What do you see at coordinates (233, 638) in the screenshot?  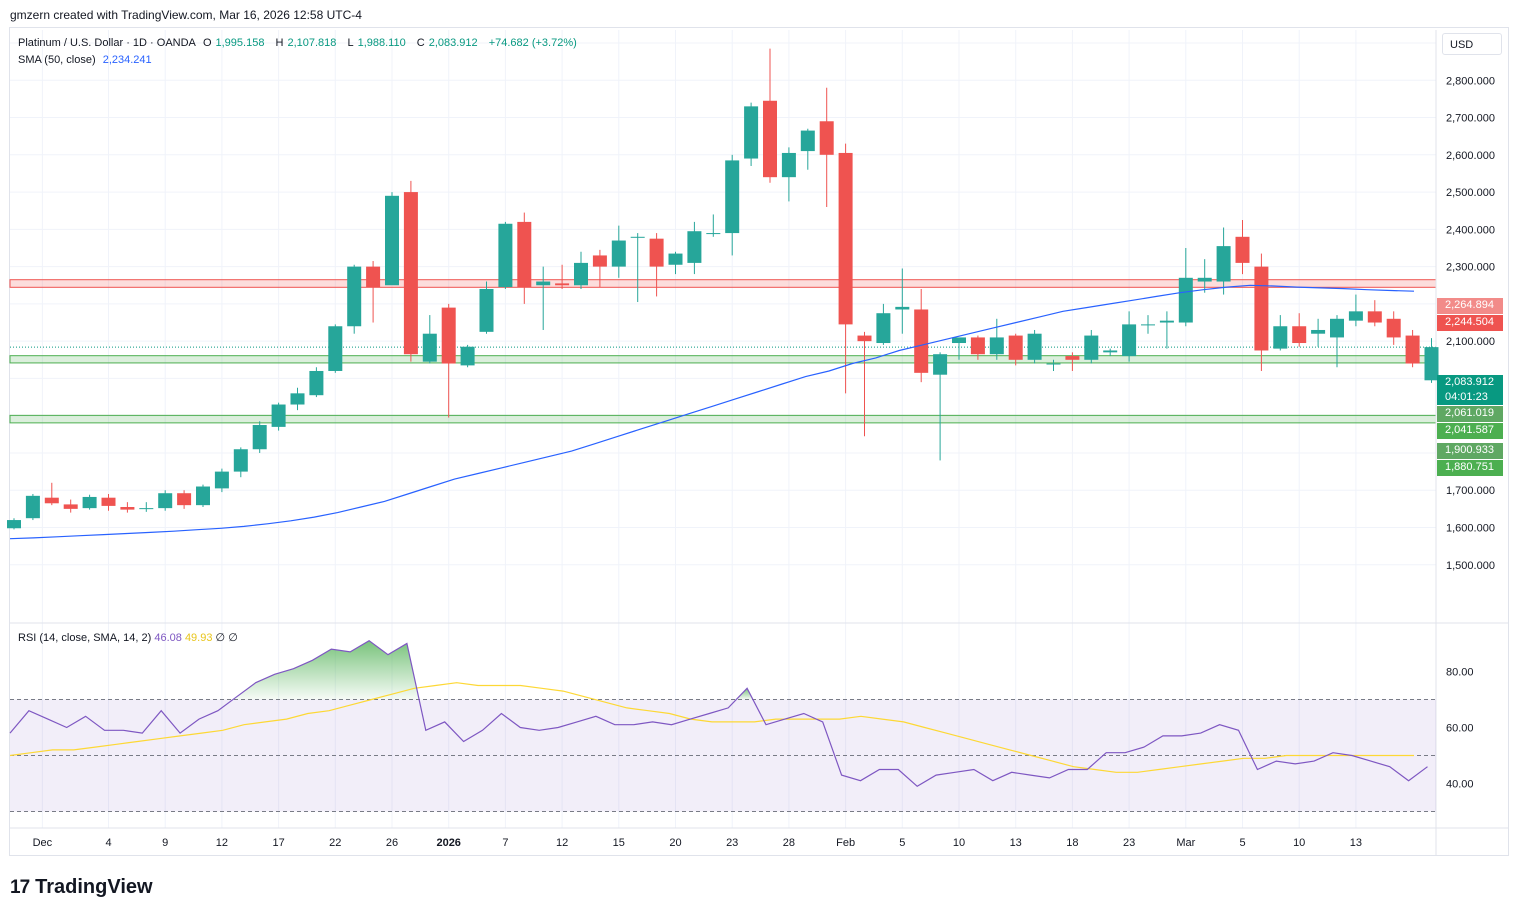 I see `rsi-extra-2: ∅` at bounding box center [233, 638].